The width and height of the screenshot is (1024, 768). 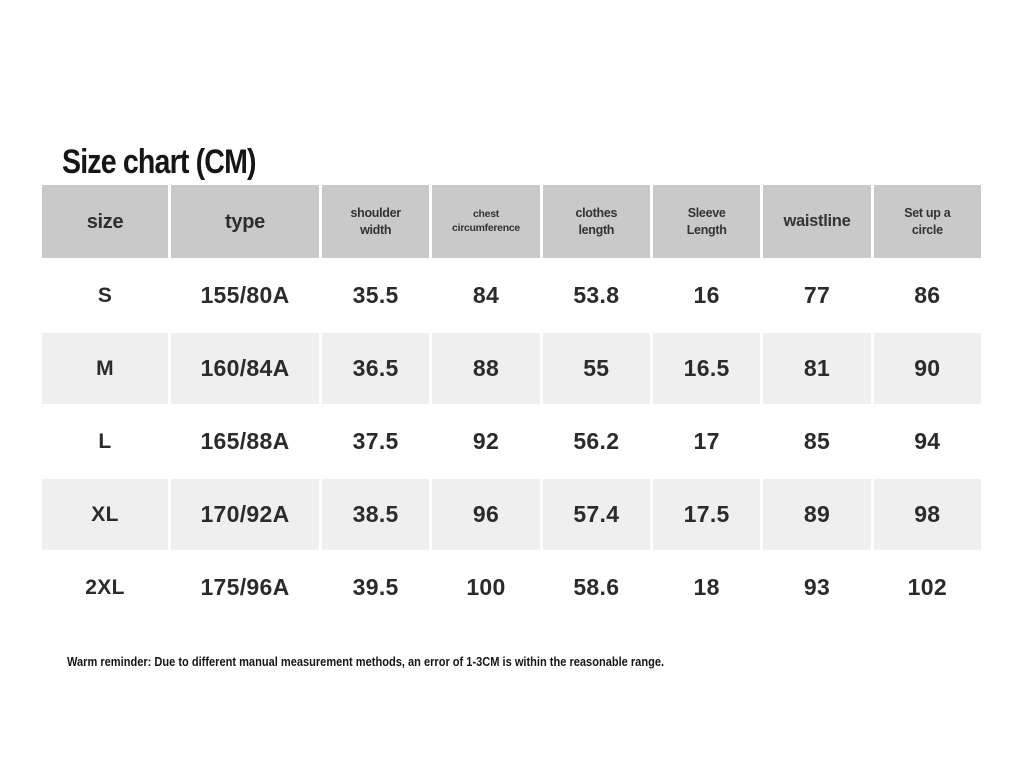 I want to click on page-title: Size chart (CM), so click(x=159, y=161).